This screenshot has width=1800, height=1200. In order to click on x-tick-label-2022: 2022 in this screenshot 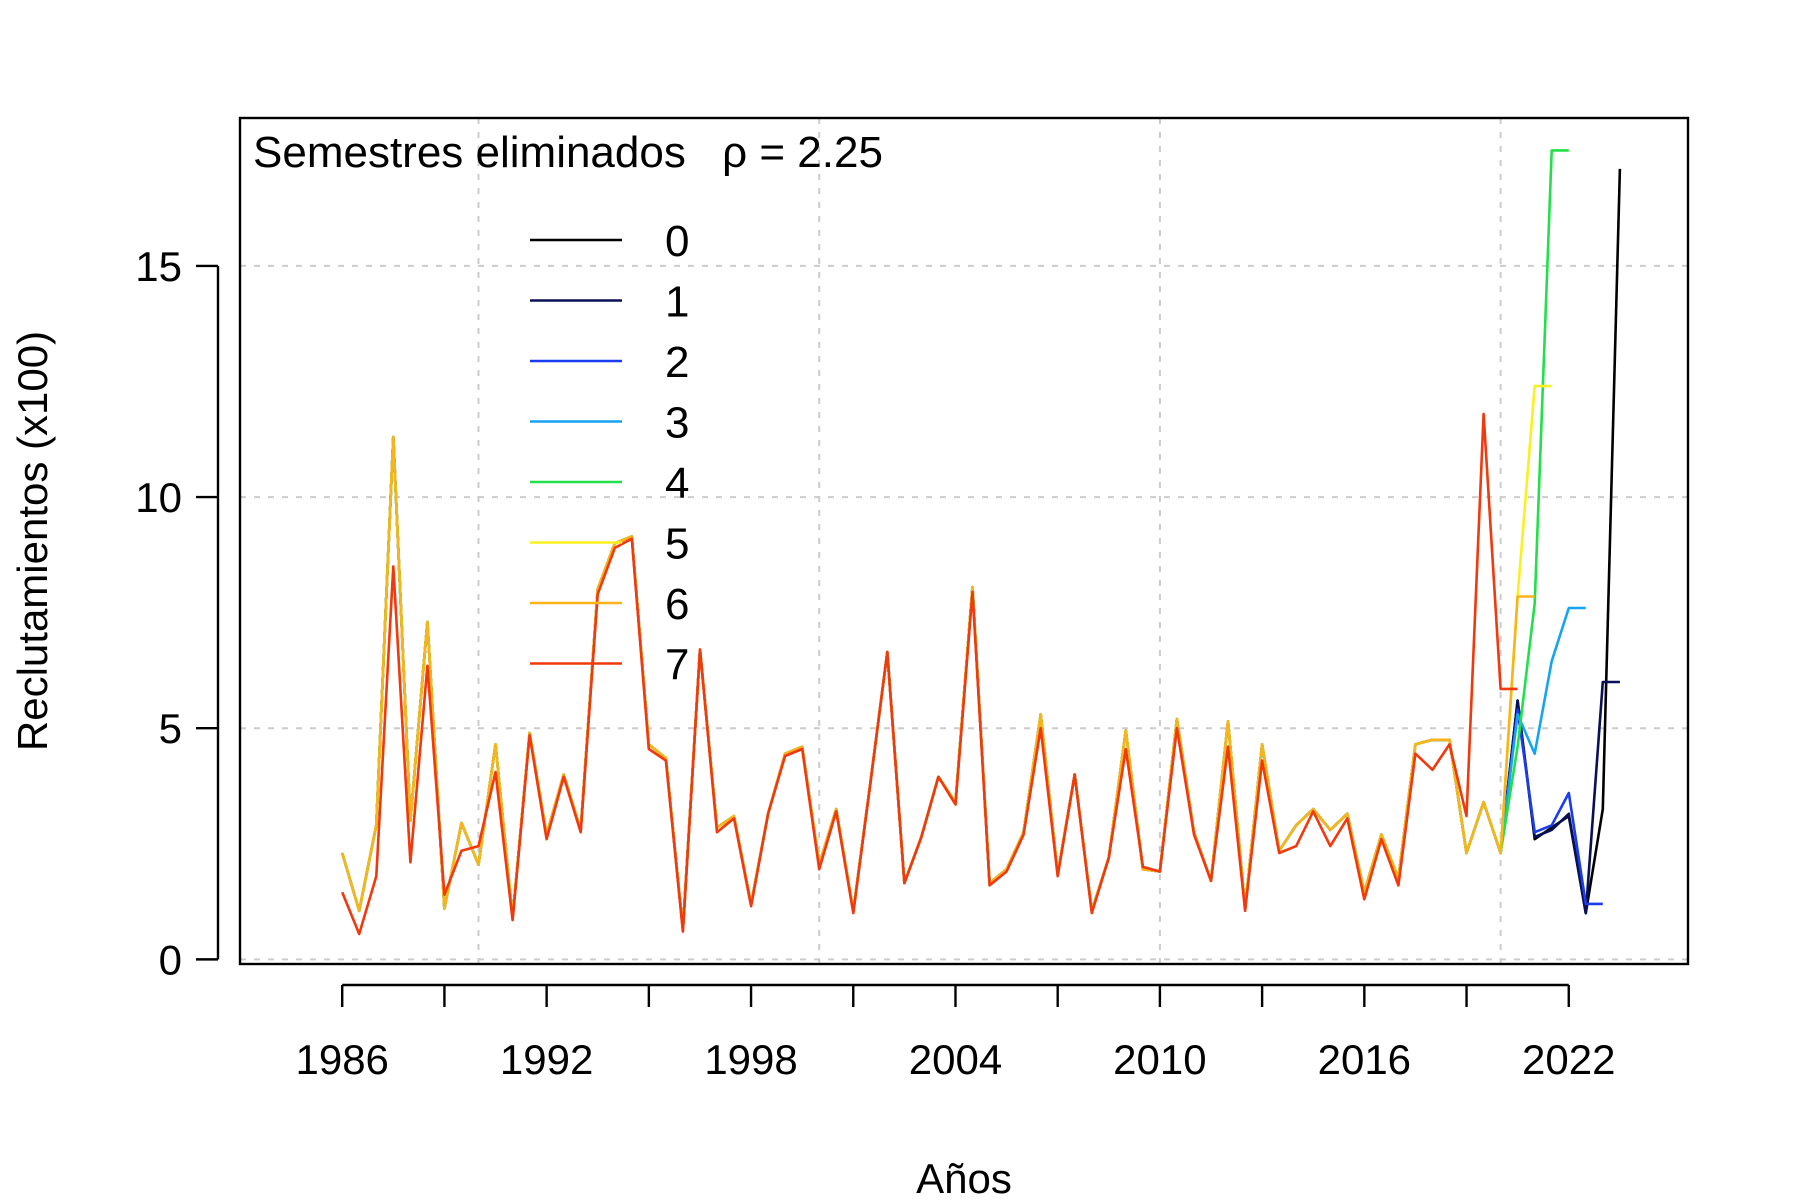, I will do `click(1568, 1059)`.